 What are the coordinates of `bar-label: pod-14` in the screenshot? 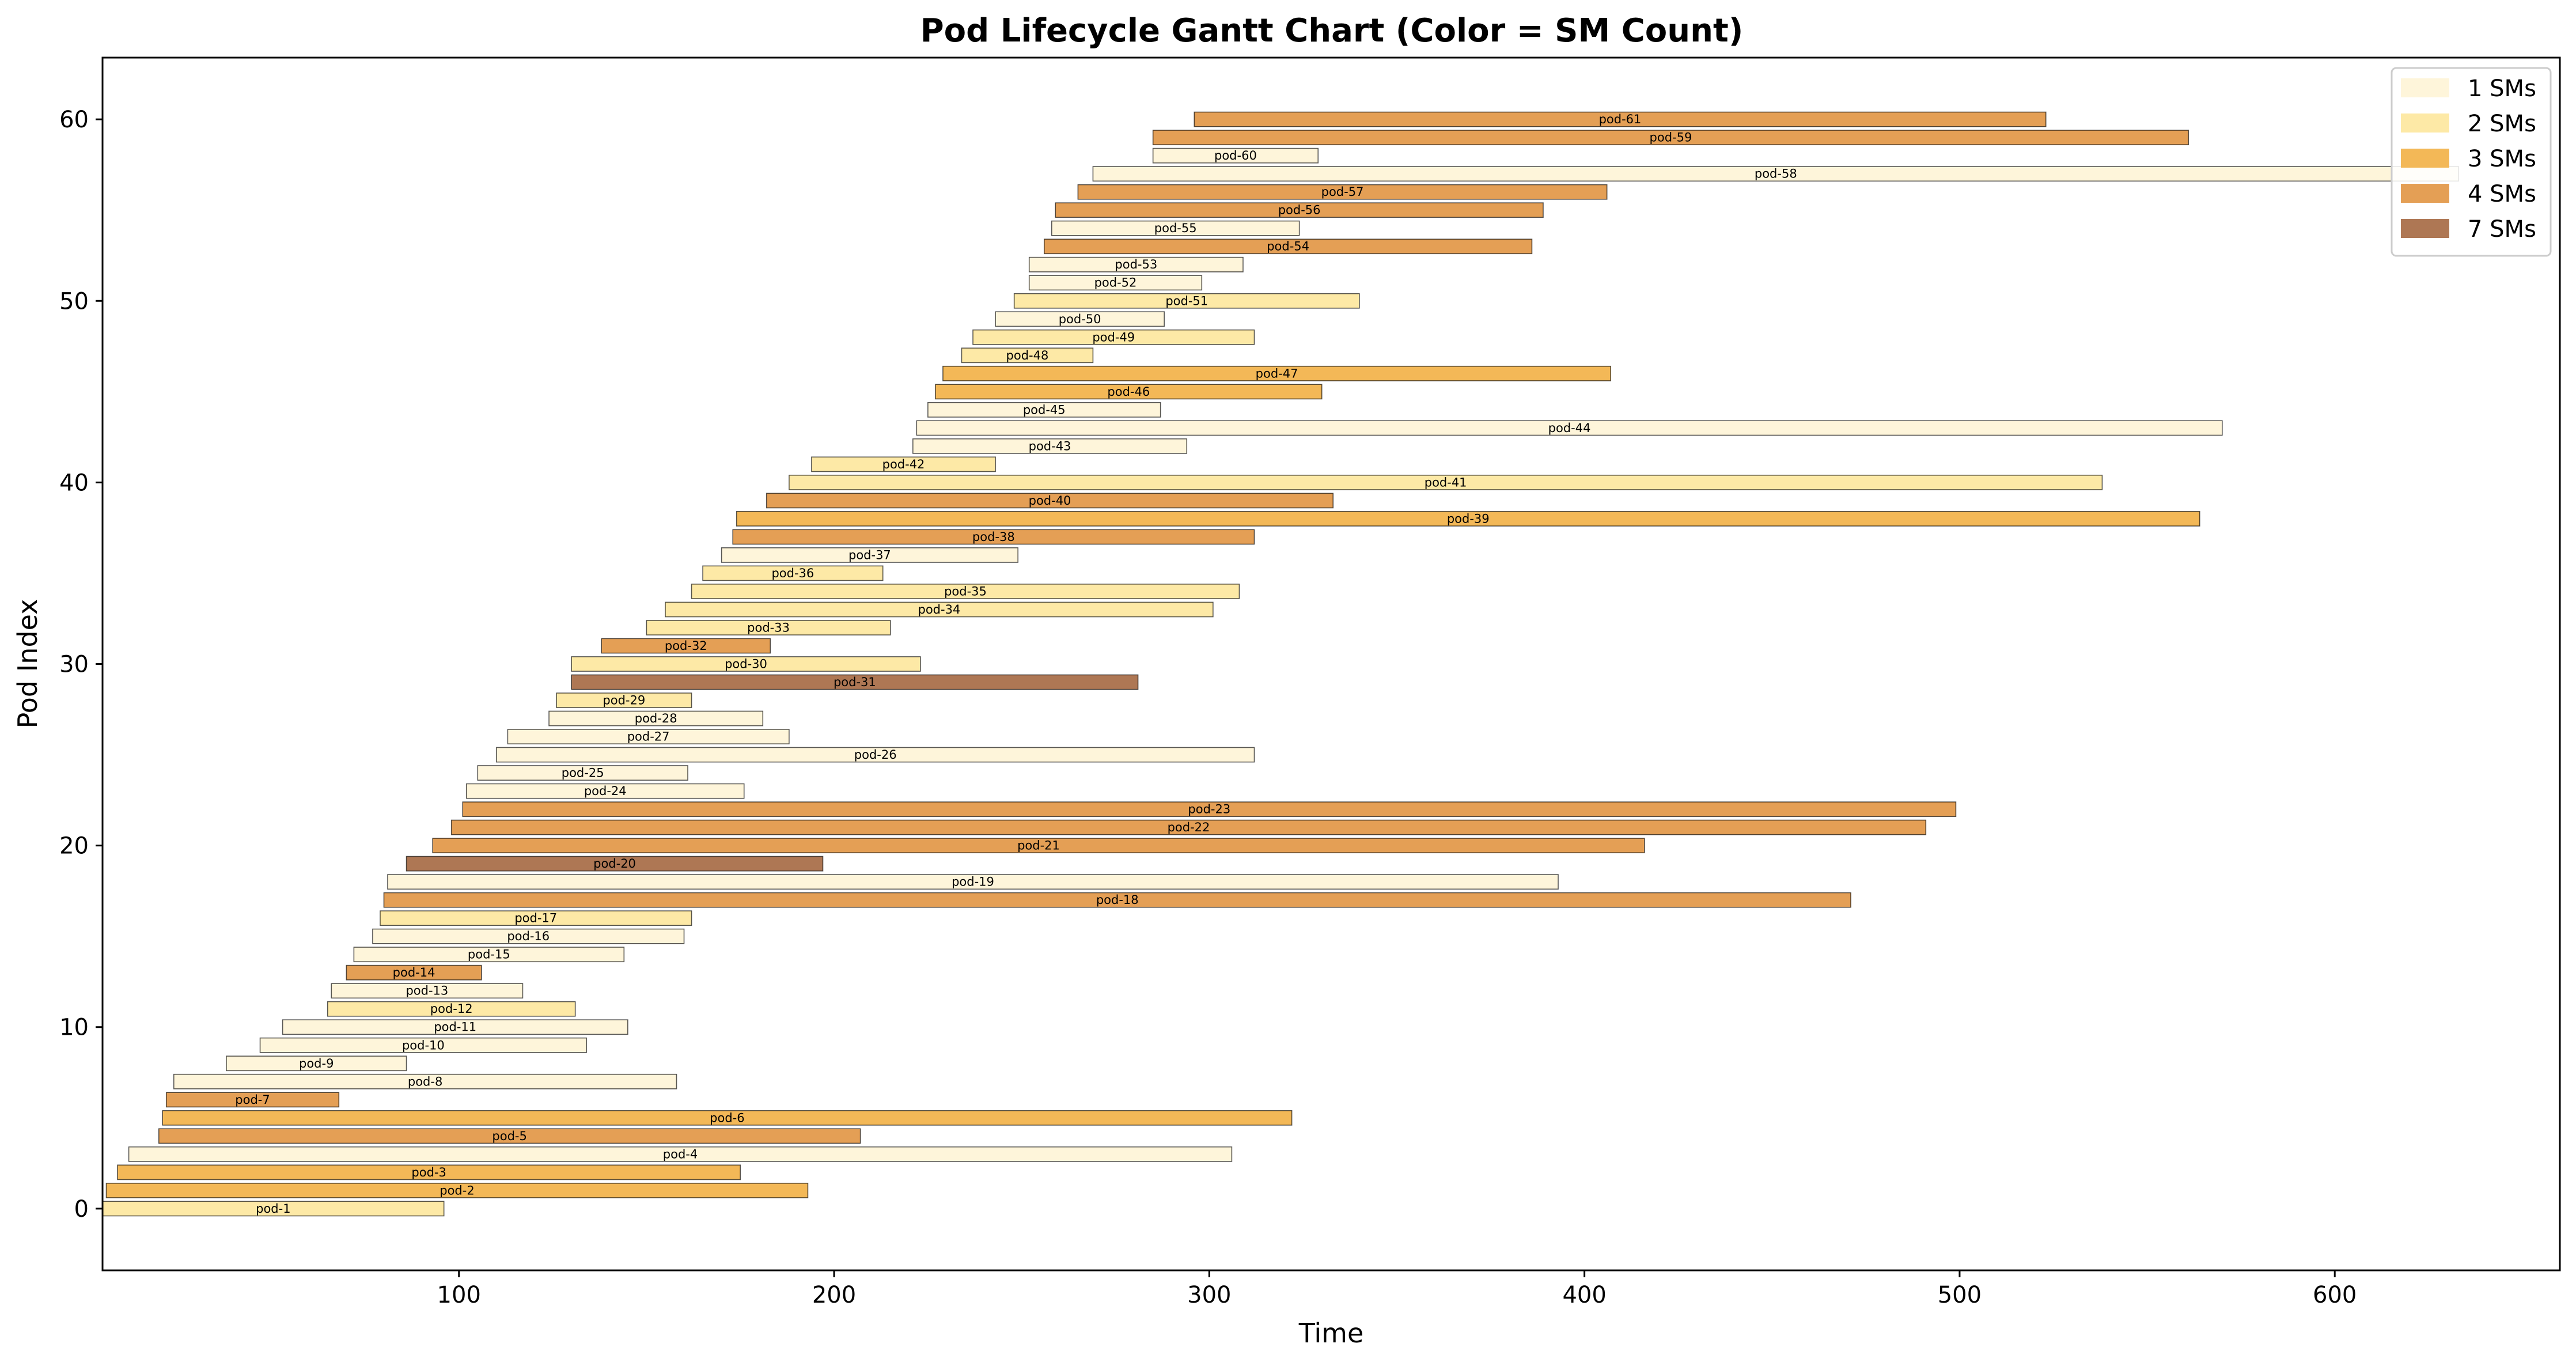 It's located at (414, 972).